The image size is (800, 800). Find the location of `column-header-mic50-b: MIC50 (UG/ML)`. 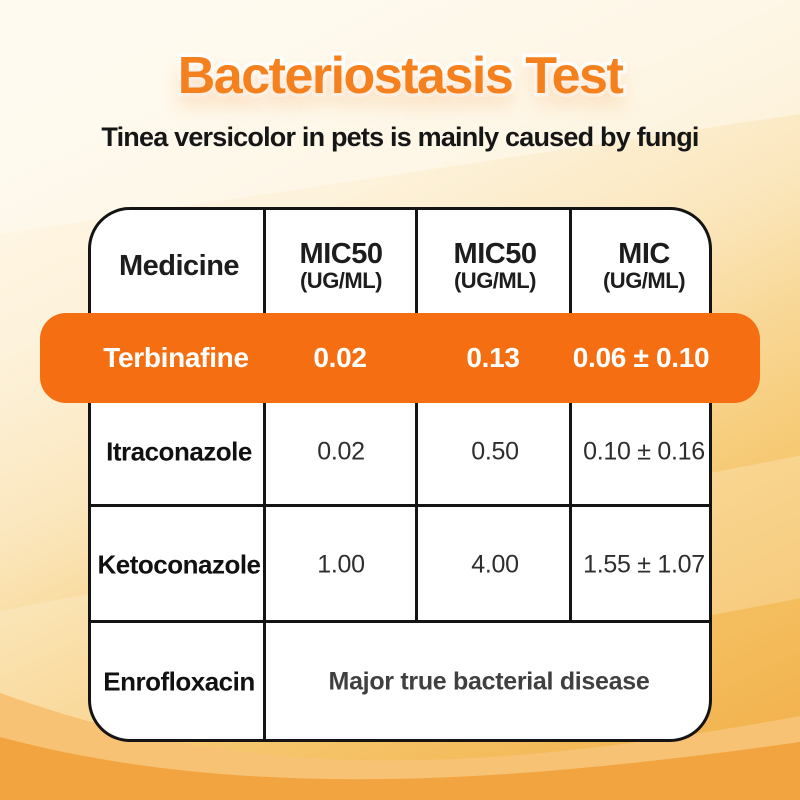

column-header-mic50-b: MIC50 (UG/ML) is located at coordinates (495, 266).